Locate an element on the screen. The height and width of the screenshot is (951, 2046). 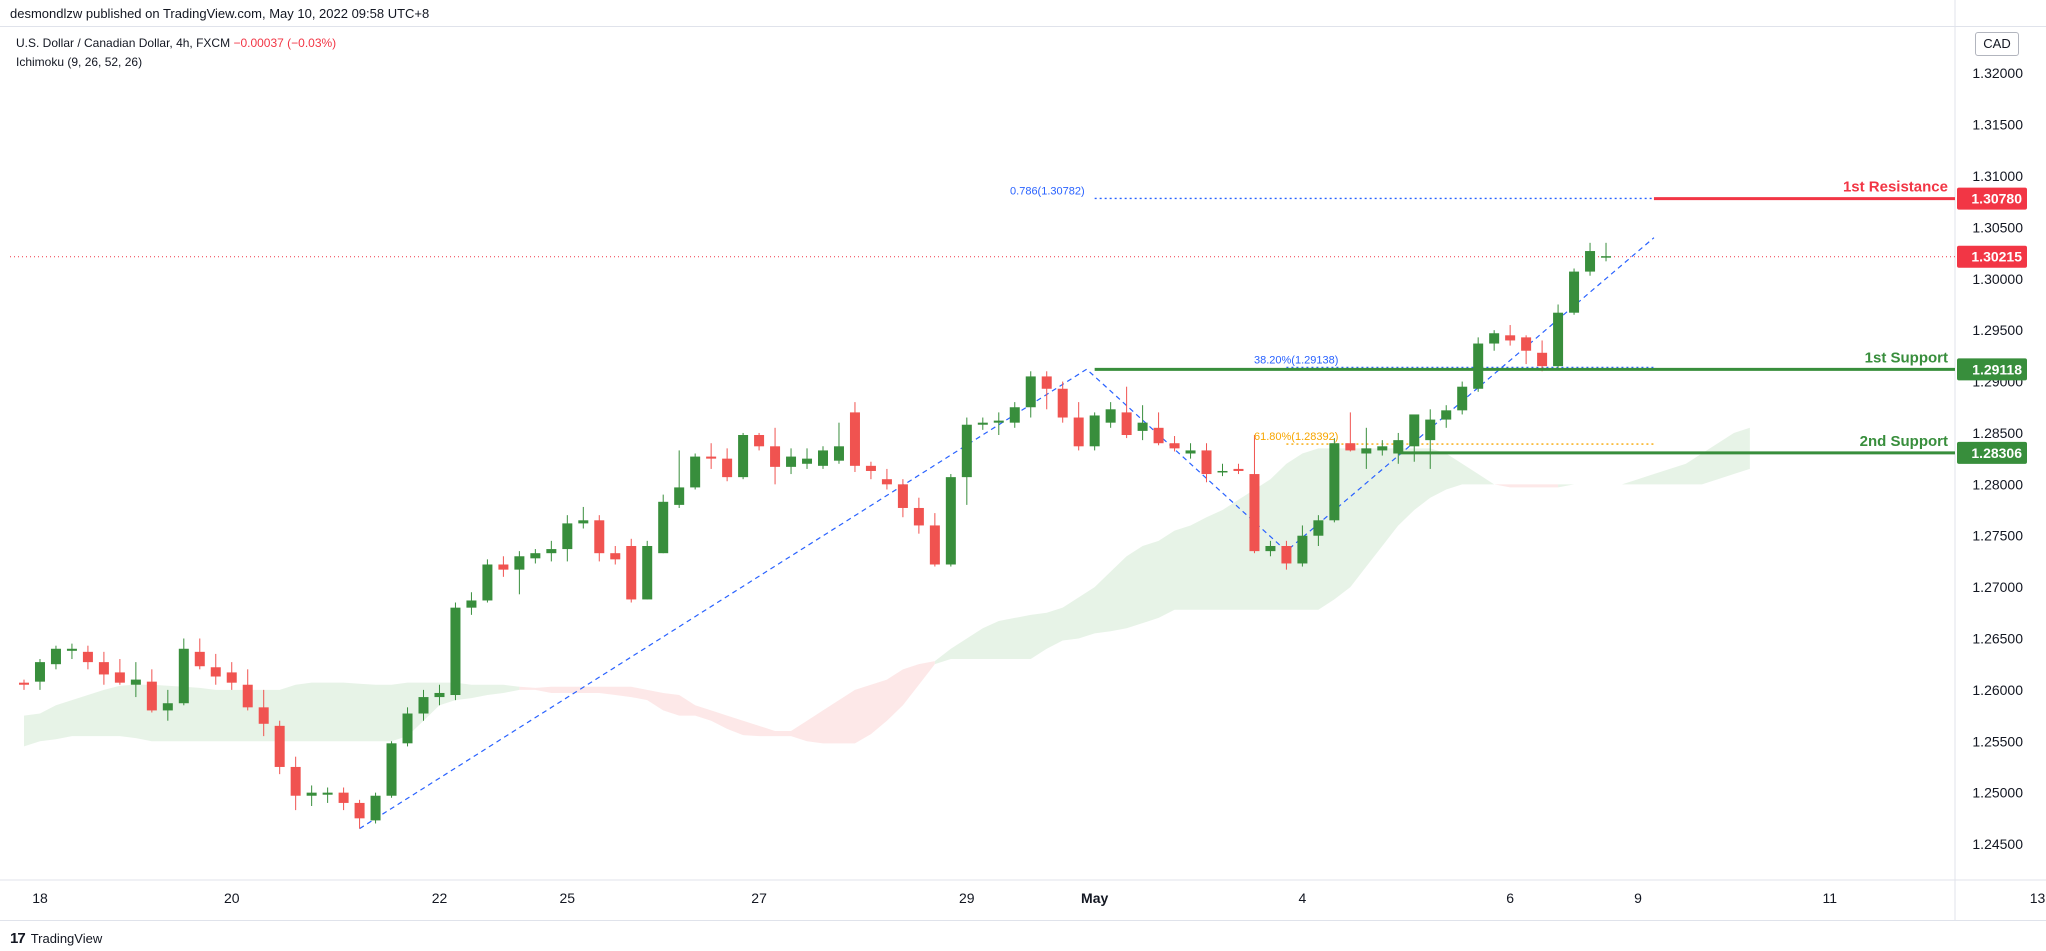
tradingview-logo: 17 TradingView is located at coordinates (56, 938).